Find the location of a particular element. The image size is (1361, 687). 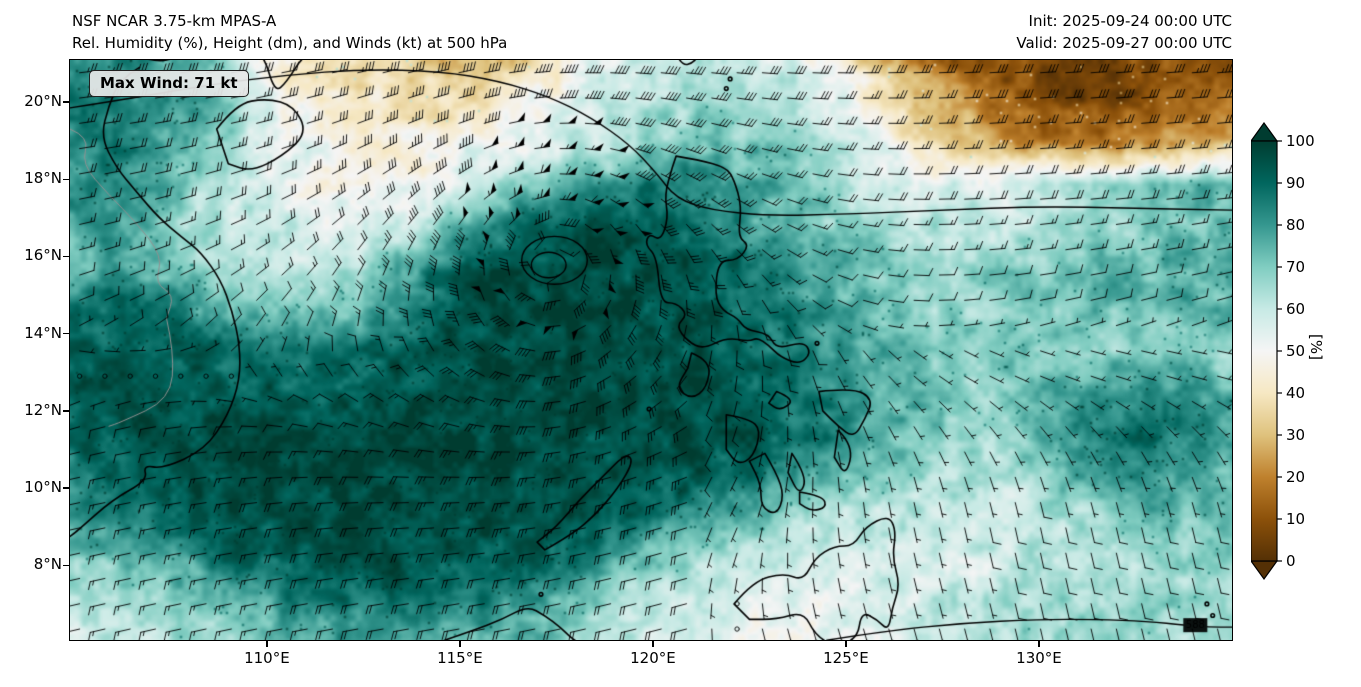

y-tick-label: 20°N is located at coordinates (43, 101).